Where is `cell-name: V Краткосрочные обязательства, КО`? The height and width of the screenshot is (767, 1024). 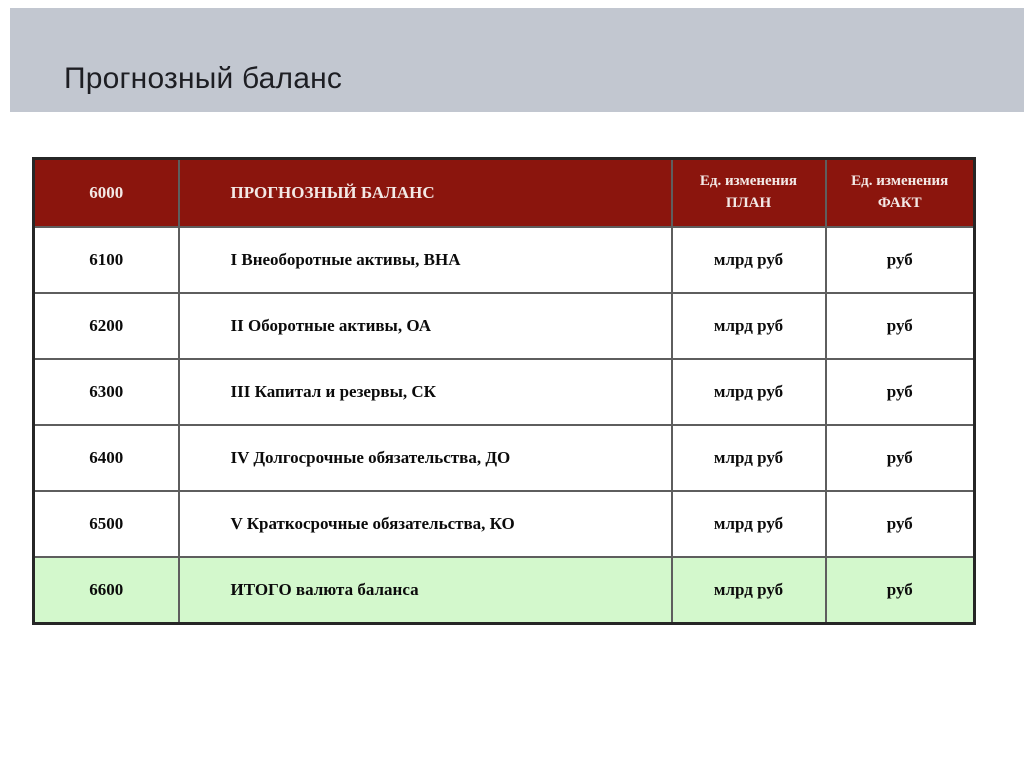 cell-name: V Краткосрочные обязательства, КО is located at coordinates (425, 524).